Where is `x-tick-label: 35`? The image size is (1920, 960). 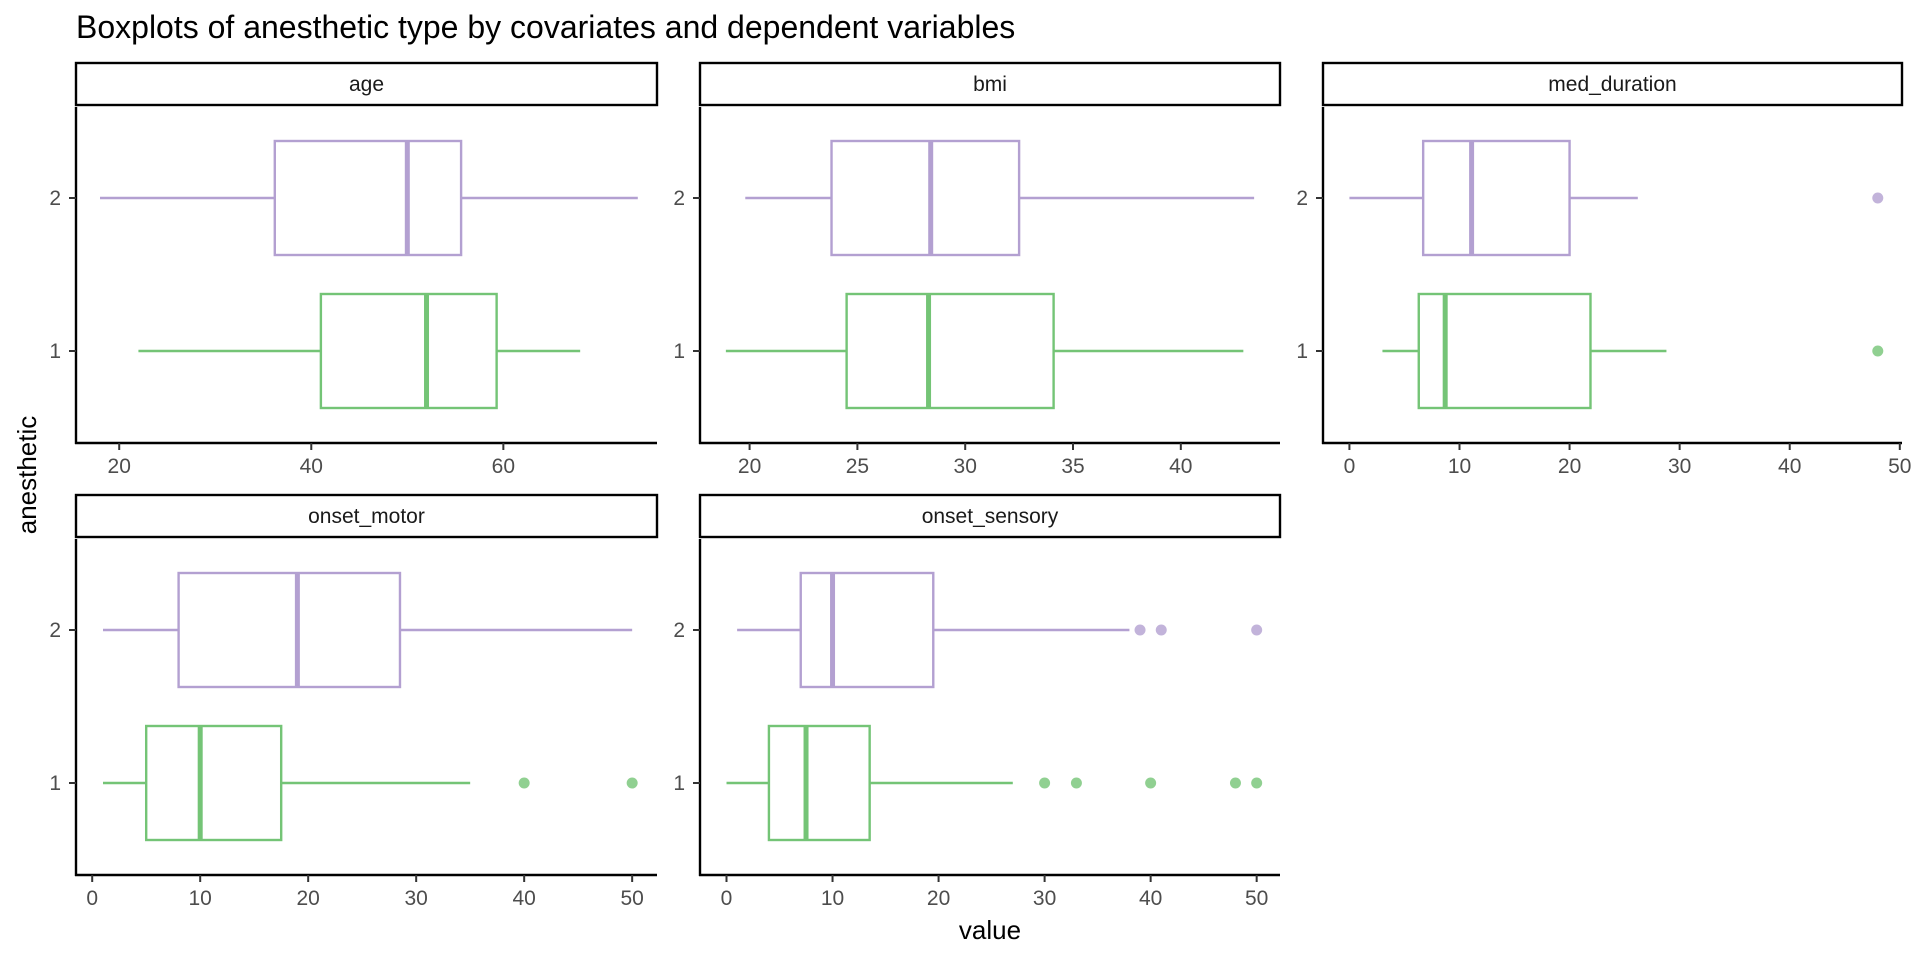
x-tick-label: 35 is located at coordinates (1072, 466).